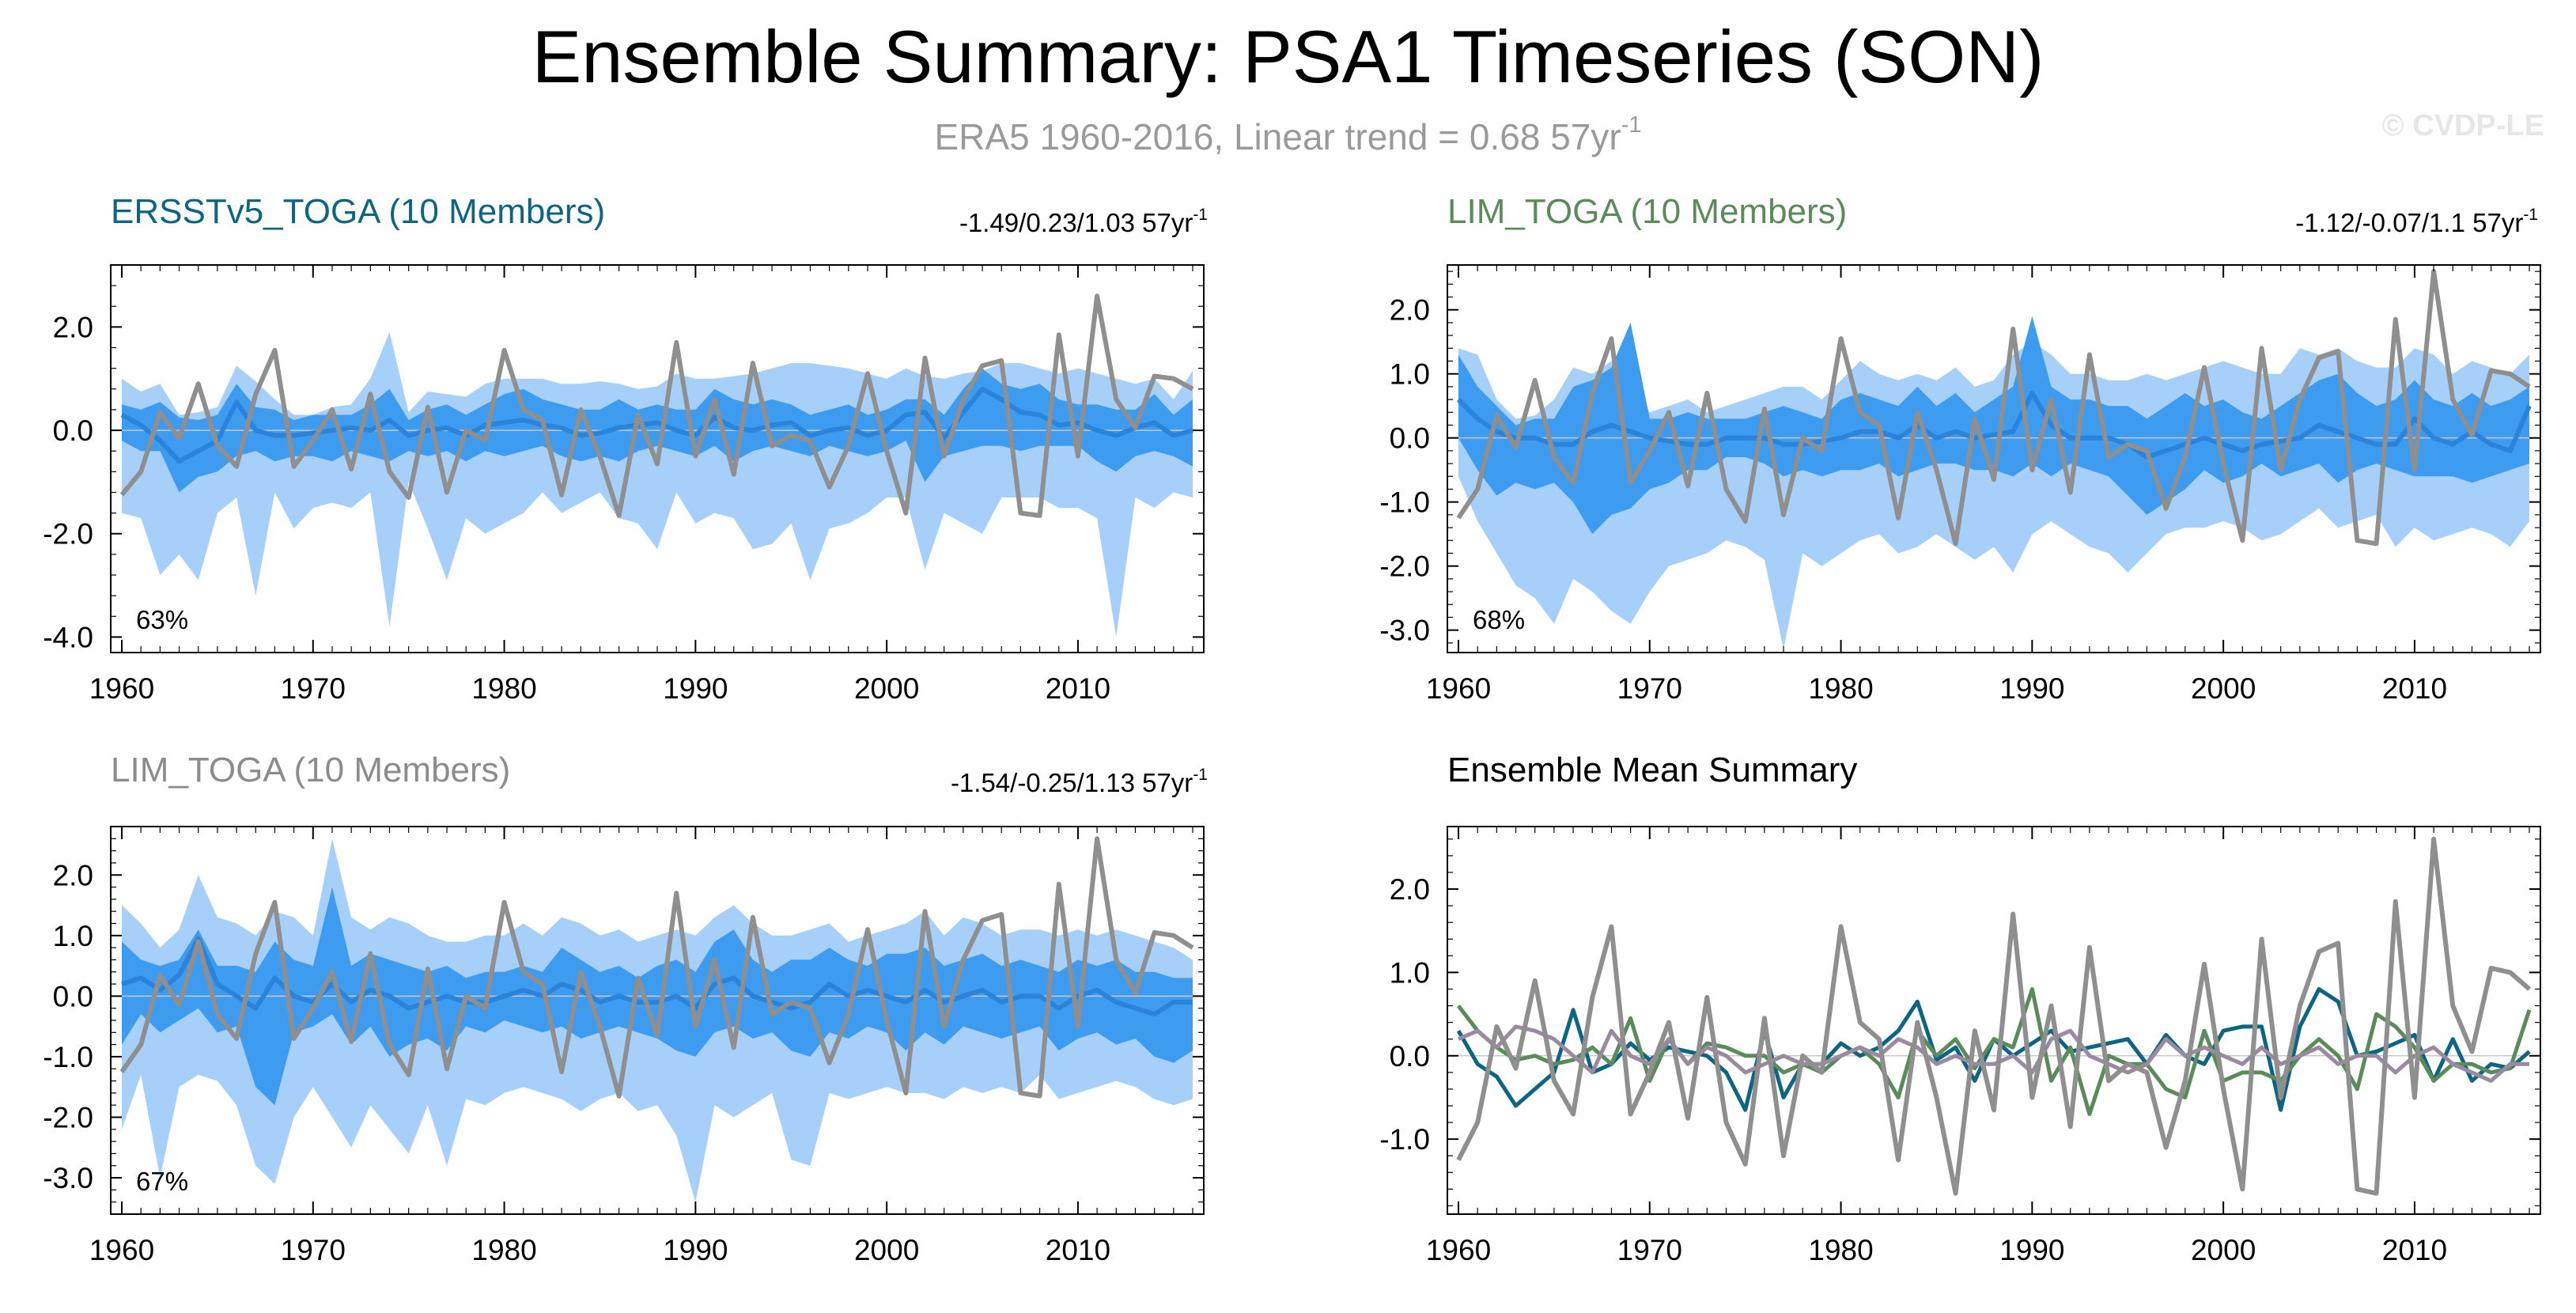 Image resolution: width=2576 pixels, height=1313 pixels. I want to click on figure-title: Ensemble Summary: PSA1 Timeseries (SON), so click(1288, 56).